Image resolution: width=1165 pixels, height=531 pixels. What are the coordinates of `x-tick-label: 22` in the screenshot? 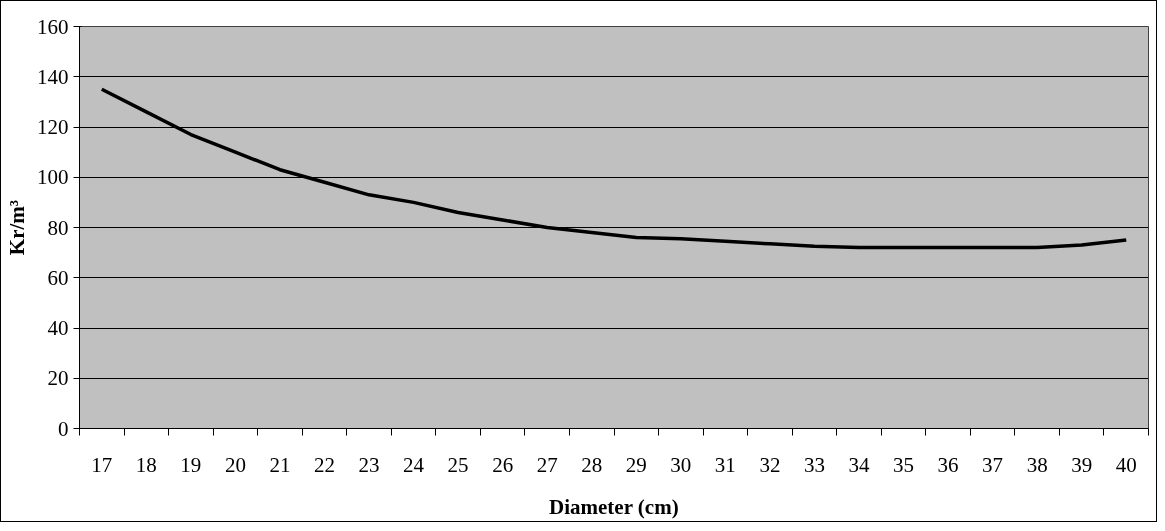 It's located at (324, 464).